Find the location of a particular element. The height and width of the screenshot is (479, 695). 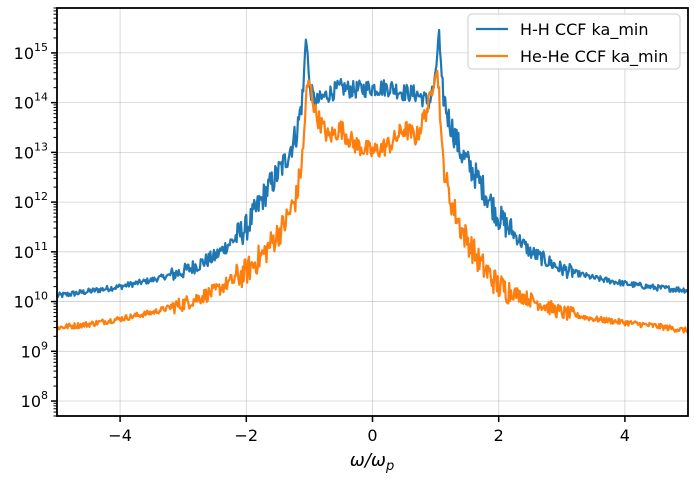

x-tick-label: −4 is located at coordinates (120, 435).